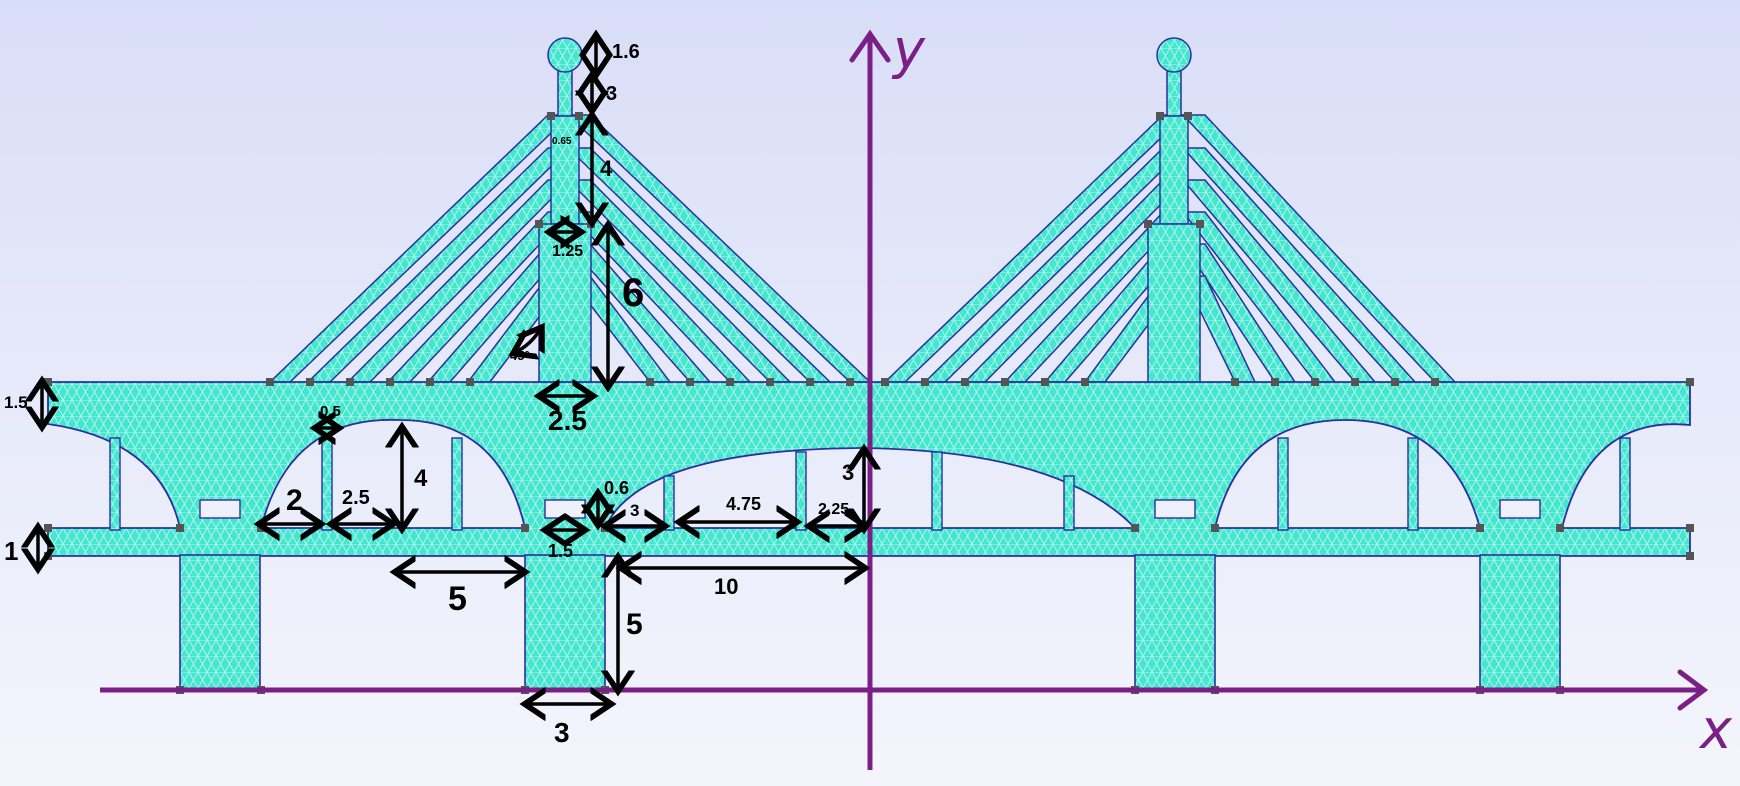 Image resolution: width=1740 pixels, height=786 pixels. I want to click on dim-label-0-5: 0.5, so click(330, 411).